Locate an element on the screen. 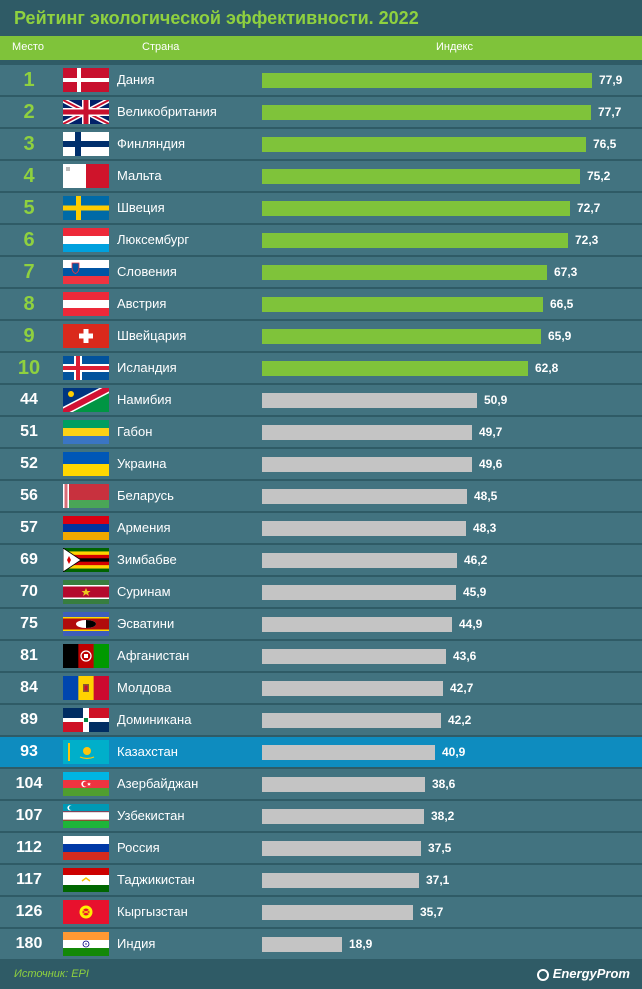  country-label: Украина is located at coordinates (142, 463).